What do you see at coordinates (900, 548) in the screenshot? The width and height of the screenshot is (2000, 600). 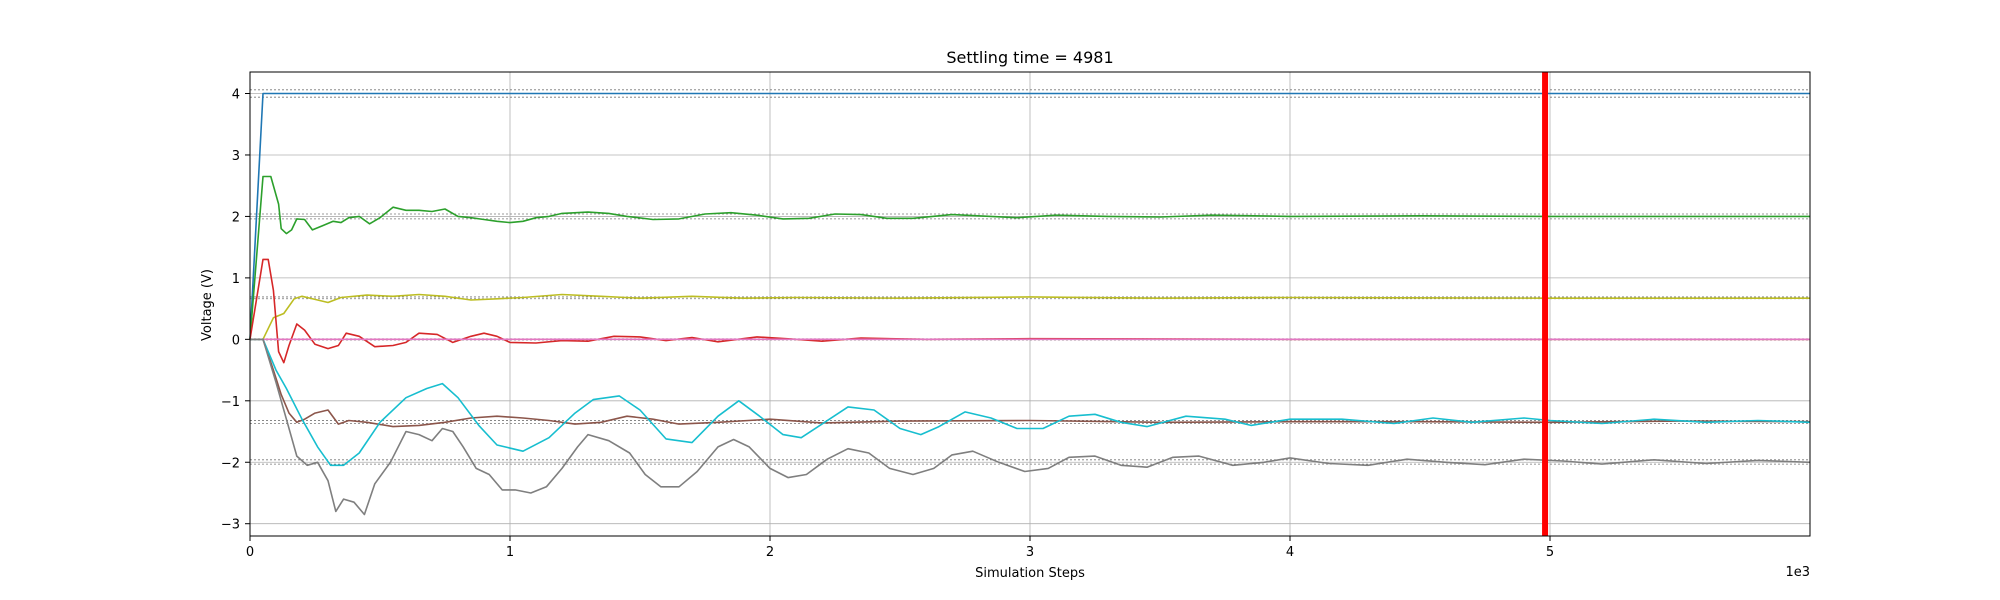 I see `x-ticks: 0 1 2 3 4 5` at bounding box center [900, 548].